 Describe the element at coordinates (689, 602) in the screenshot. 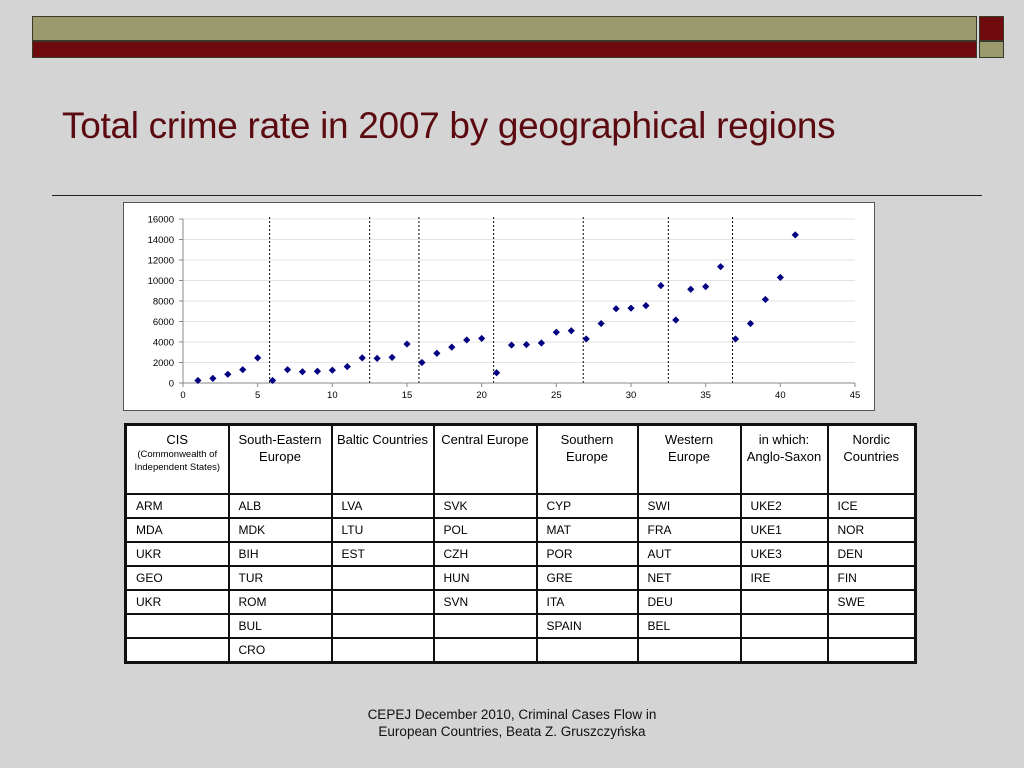

I see `table-cell: DEU` at that location.